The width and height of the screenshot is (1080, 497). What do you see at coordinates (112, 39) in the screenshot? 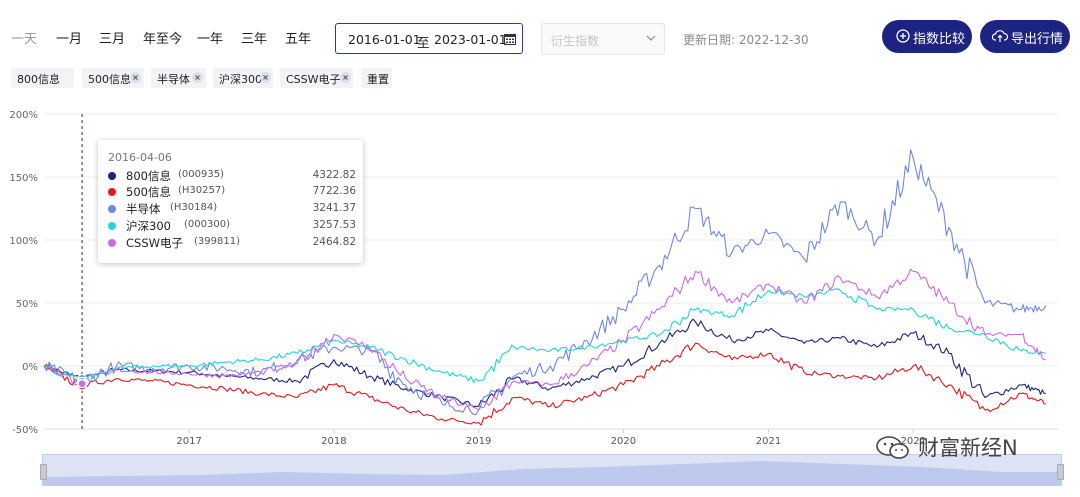
I see `range-3m-button: 三月` at bounding box center [112, 39].